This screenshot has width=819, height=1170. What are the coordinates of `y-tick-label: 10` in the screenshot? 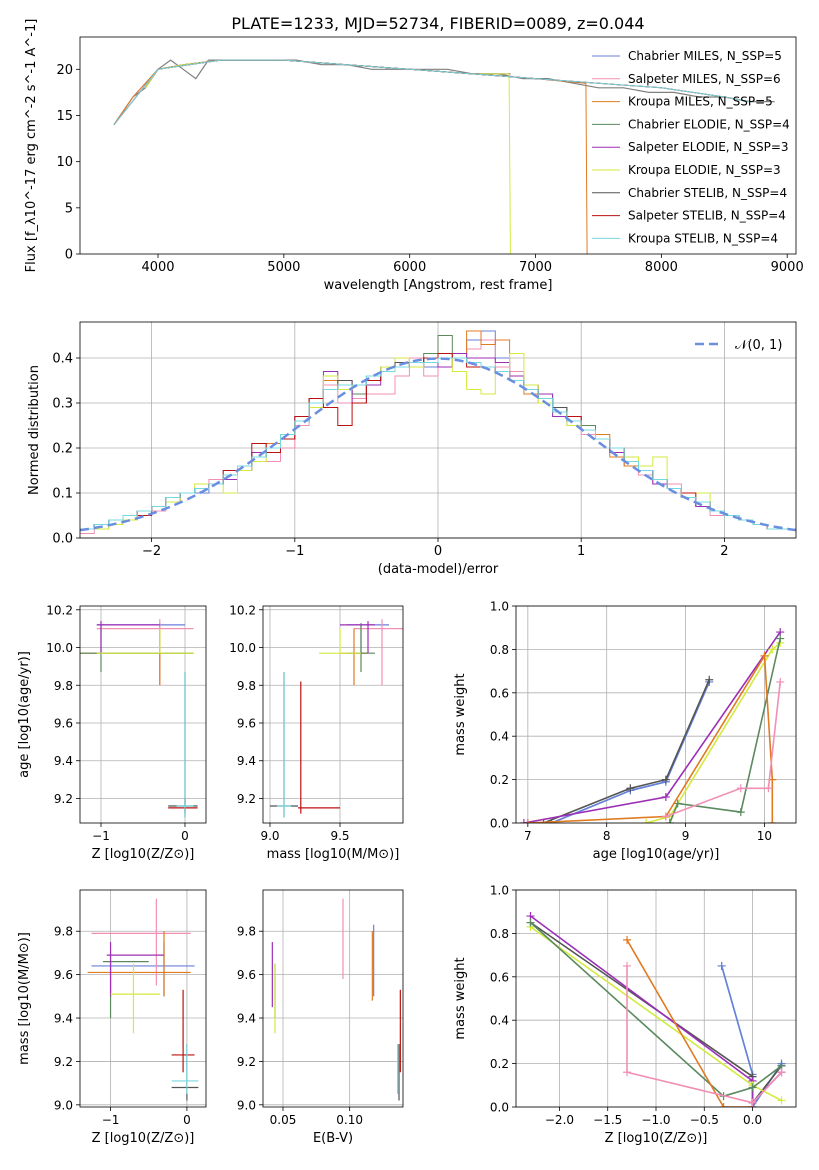 It's located at (64, 162).